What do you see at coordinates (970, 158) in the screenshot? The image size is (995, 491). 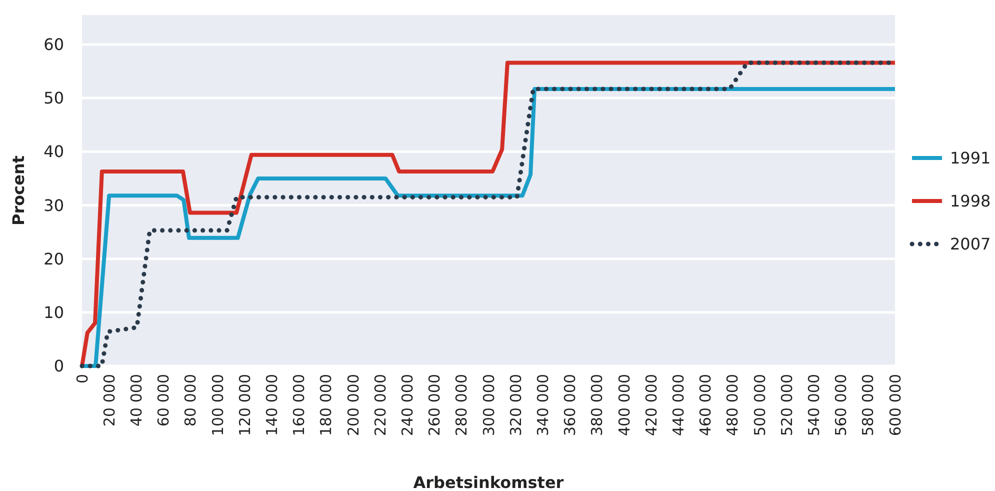 I see `legend-label: 1991` at bounding box center [970, 158].